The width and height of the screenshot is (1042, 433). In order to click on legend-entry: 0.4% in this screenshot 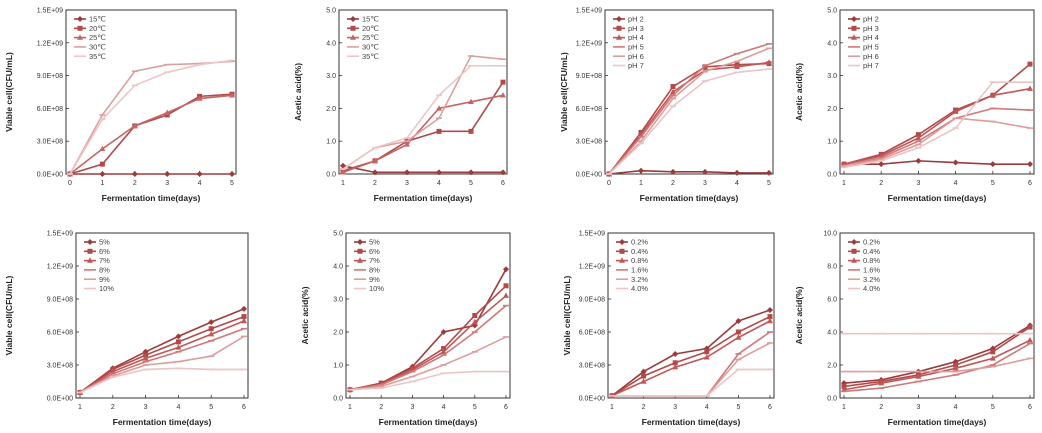, I will do `click(632, 251)`.